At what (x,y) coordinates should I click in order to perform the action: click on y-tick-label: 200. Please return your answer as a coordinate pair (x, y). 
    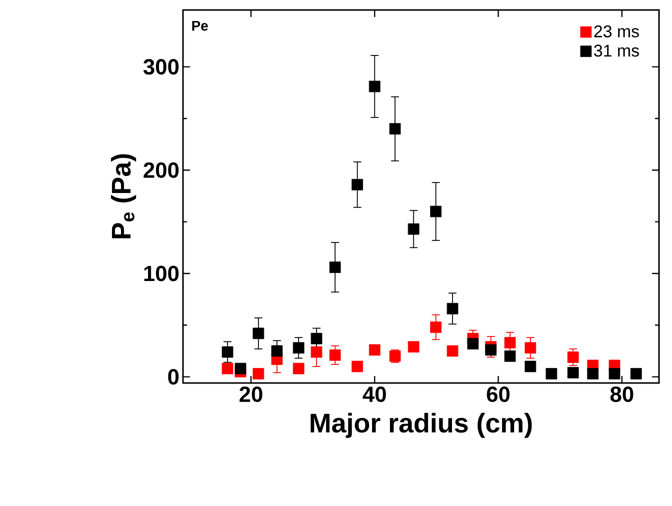
    Looking at the image, I should click on (161, 170).